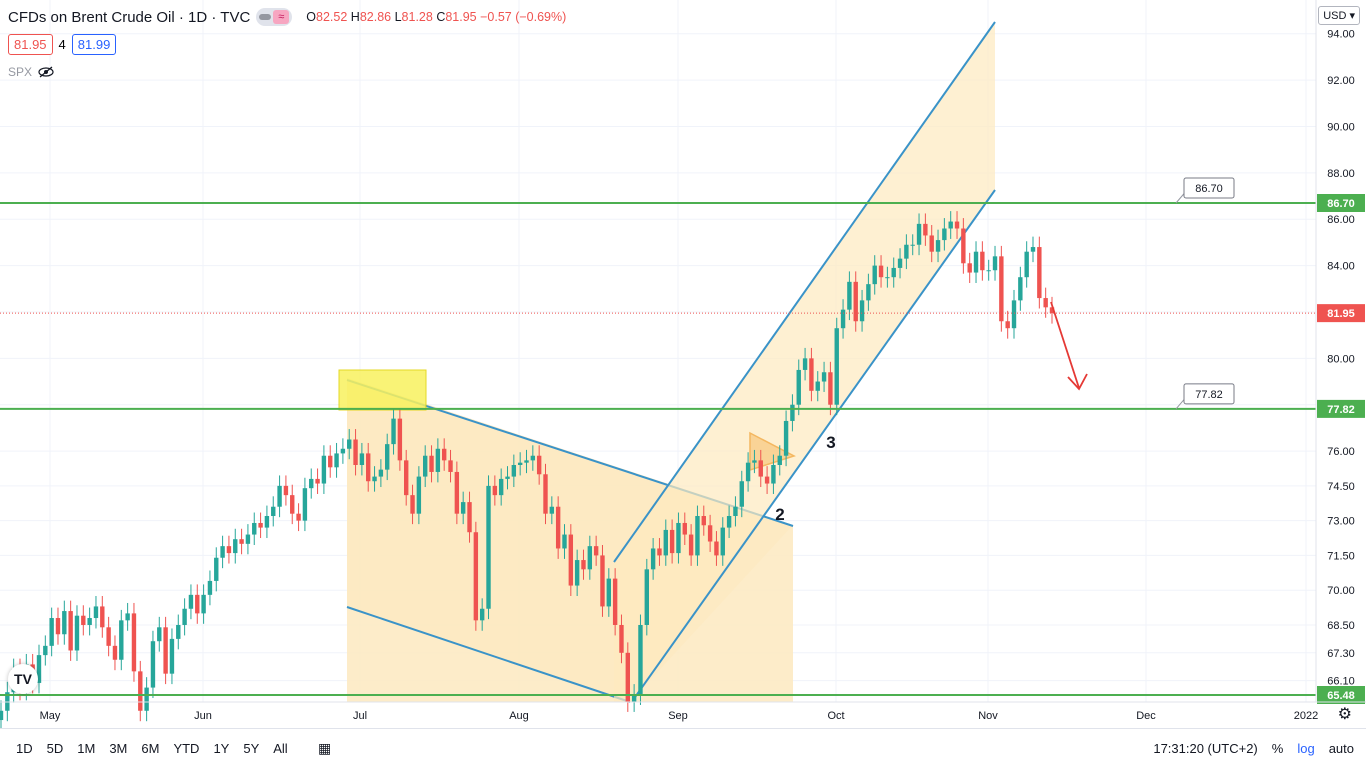  I want to click on range-5y: 5Y, so click(251, 748).